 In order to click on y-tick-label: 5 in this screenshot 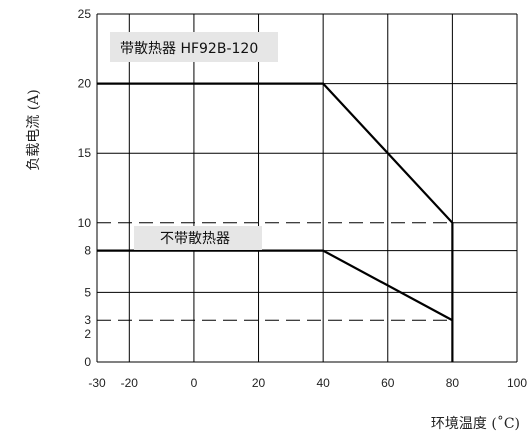, I will do `click(87, 292)`.